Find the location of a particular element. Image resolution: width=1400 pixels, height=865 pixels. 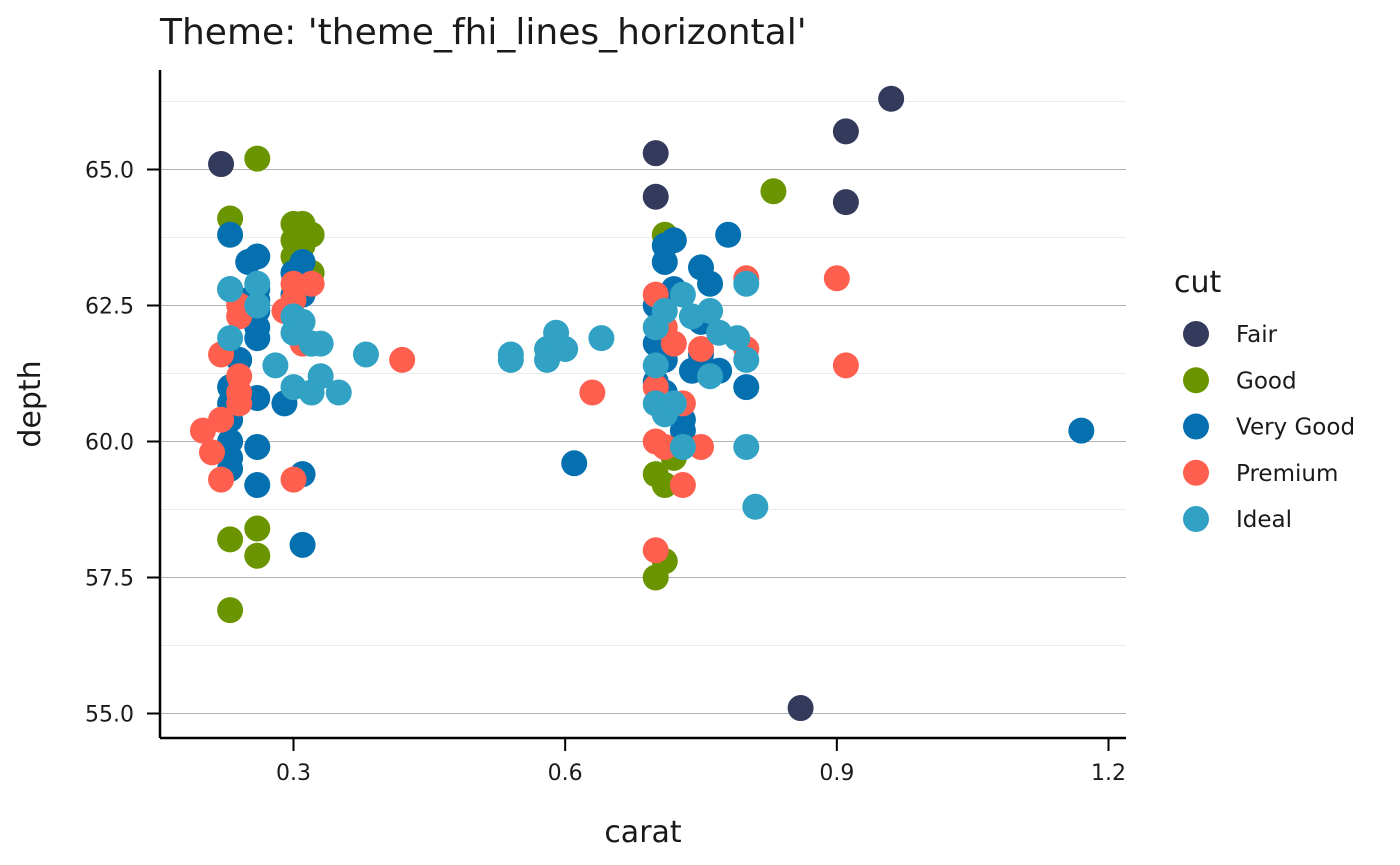

y-tick-label: 65.0 is located at coordinates (109, 171).